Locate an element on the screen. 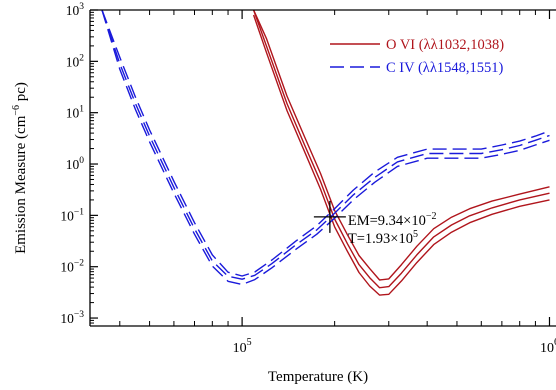 The width and height of the screenshot is (556, 390). x-tick-label: 10⁶ is located at coordinates (548, 346).